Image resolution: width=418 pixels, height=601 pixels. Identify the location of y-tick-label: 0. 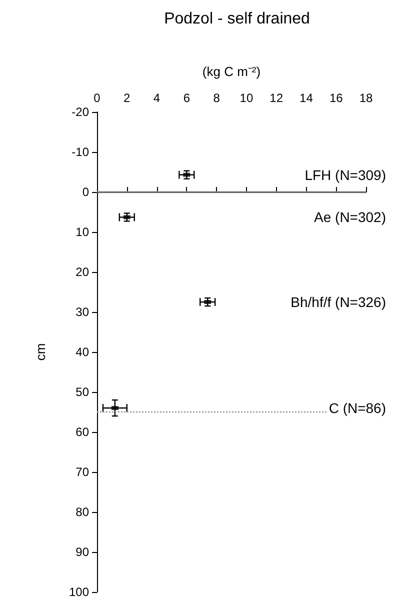
(86, 192).